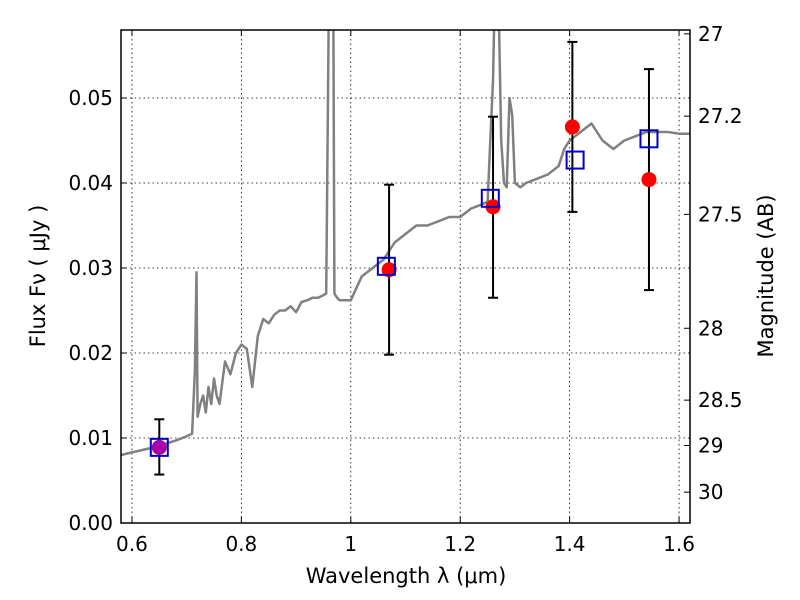  I want to click on y-tick-label: 0.01, so click(90, 438).